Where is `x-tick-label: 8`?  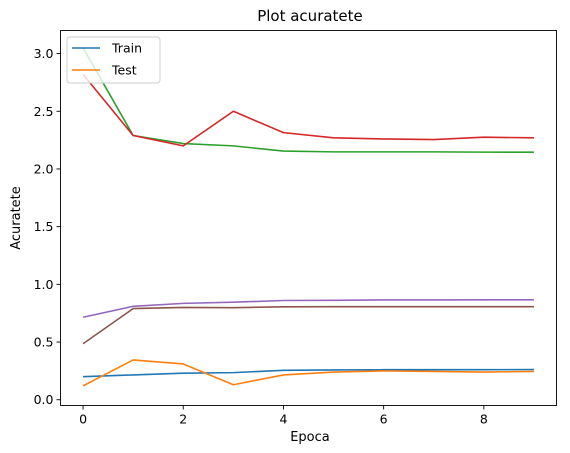 x-tick-label: 8 is located at coordinates (484, 419).